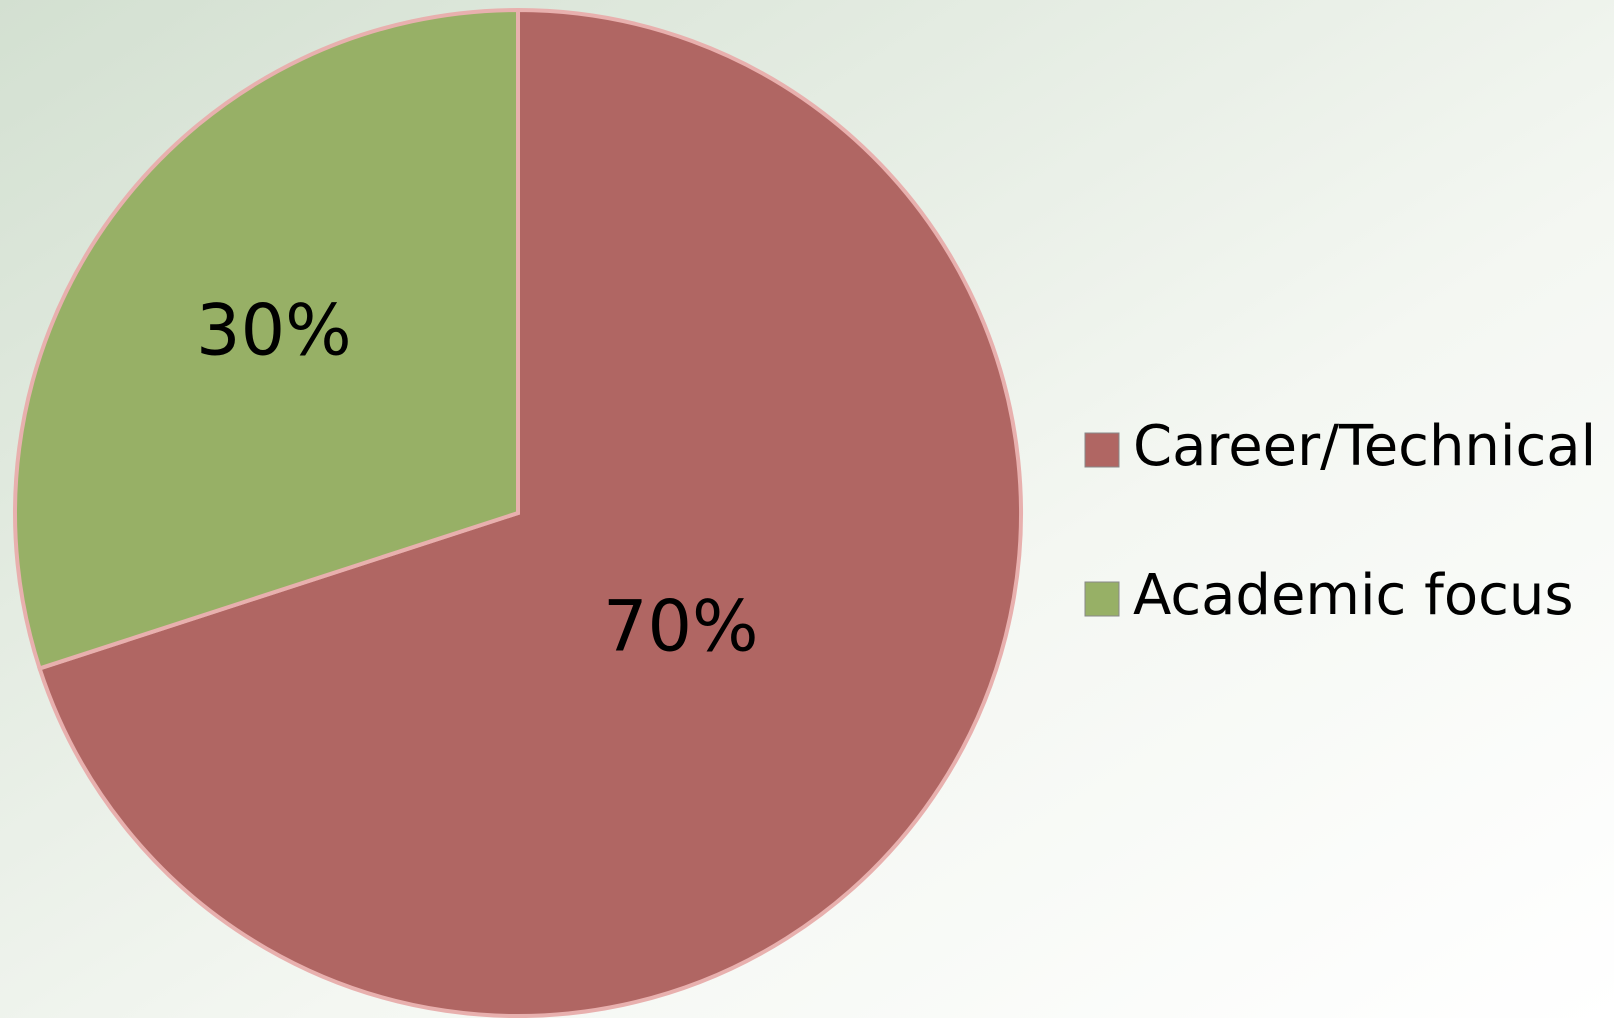  I want to click on value-label: 70%, so click(681, 626).